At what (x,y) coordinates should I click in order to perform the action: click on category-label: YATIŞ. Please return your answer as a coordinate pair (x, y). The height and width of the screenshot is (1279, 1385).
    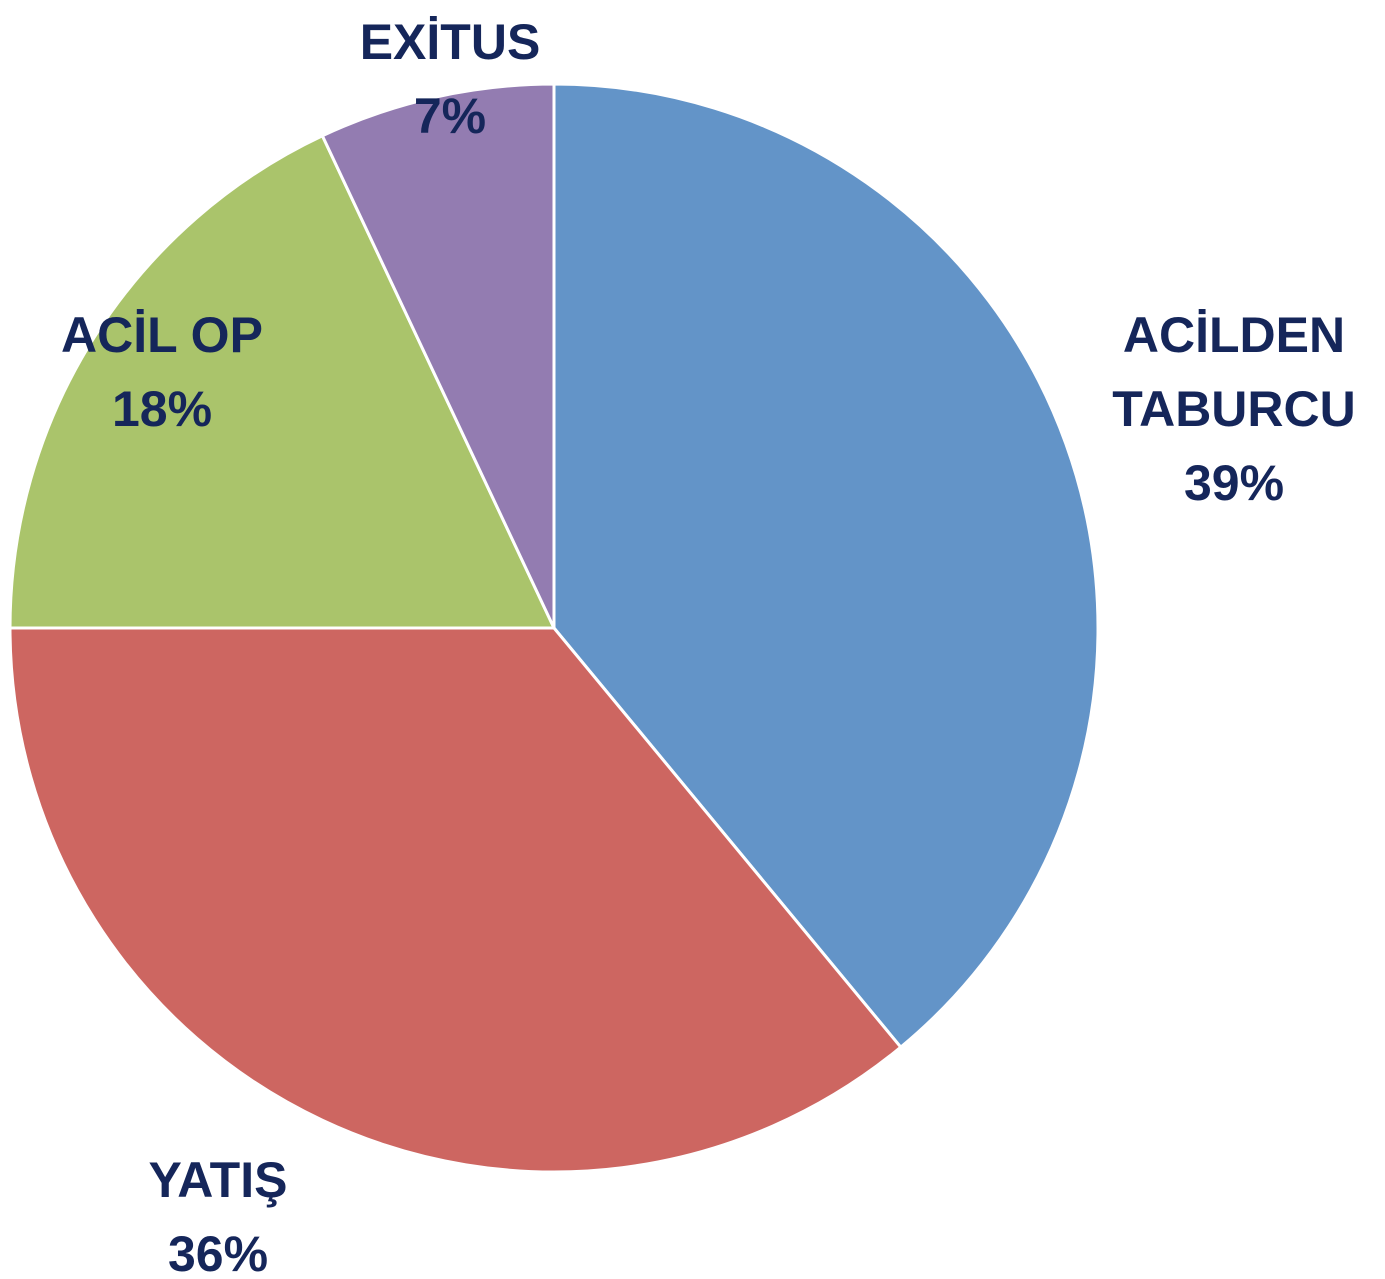
    Looking at the image, I should click on (218, 1180).